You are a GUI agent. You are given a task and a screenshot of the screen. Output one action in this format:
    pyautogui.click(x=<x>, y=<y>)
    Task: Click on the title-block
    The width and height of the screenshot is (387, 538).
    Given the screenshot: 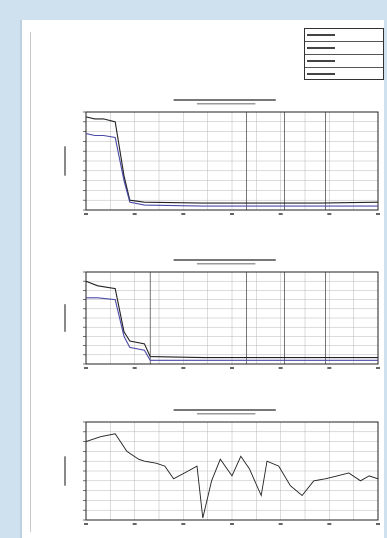 What is the action you would take?
    pyautogui.click(x=344, y=54)
    